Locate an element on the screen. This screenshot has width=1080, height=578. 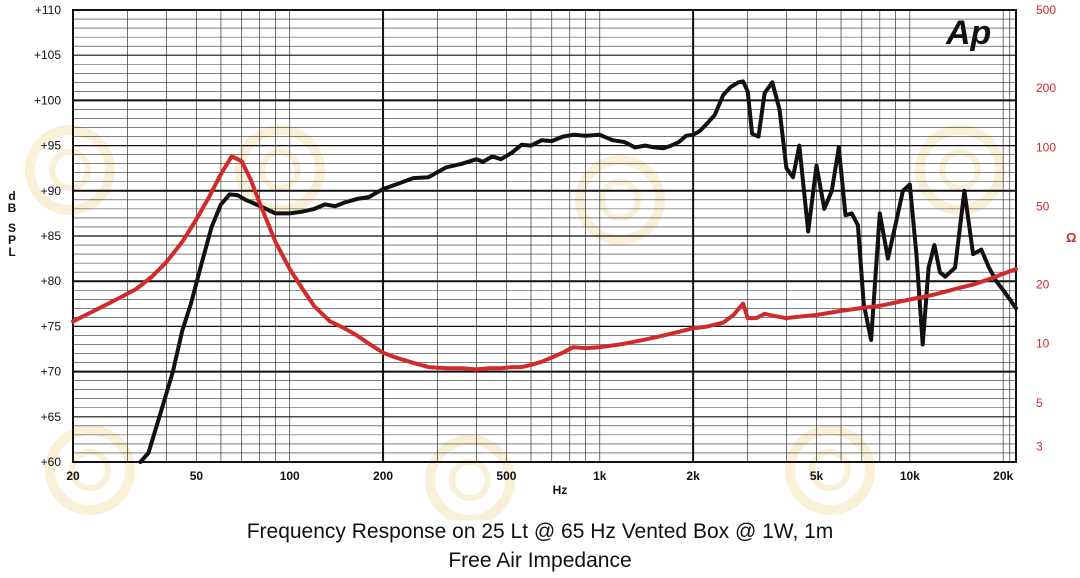
y-tick-label: +60 is located at coordinates (51, 462).